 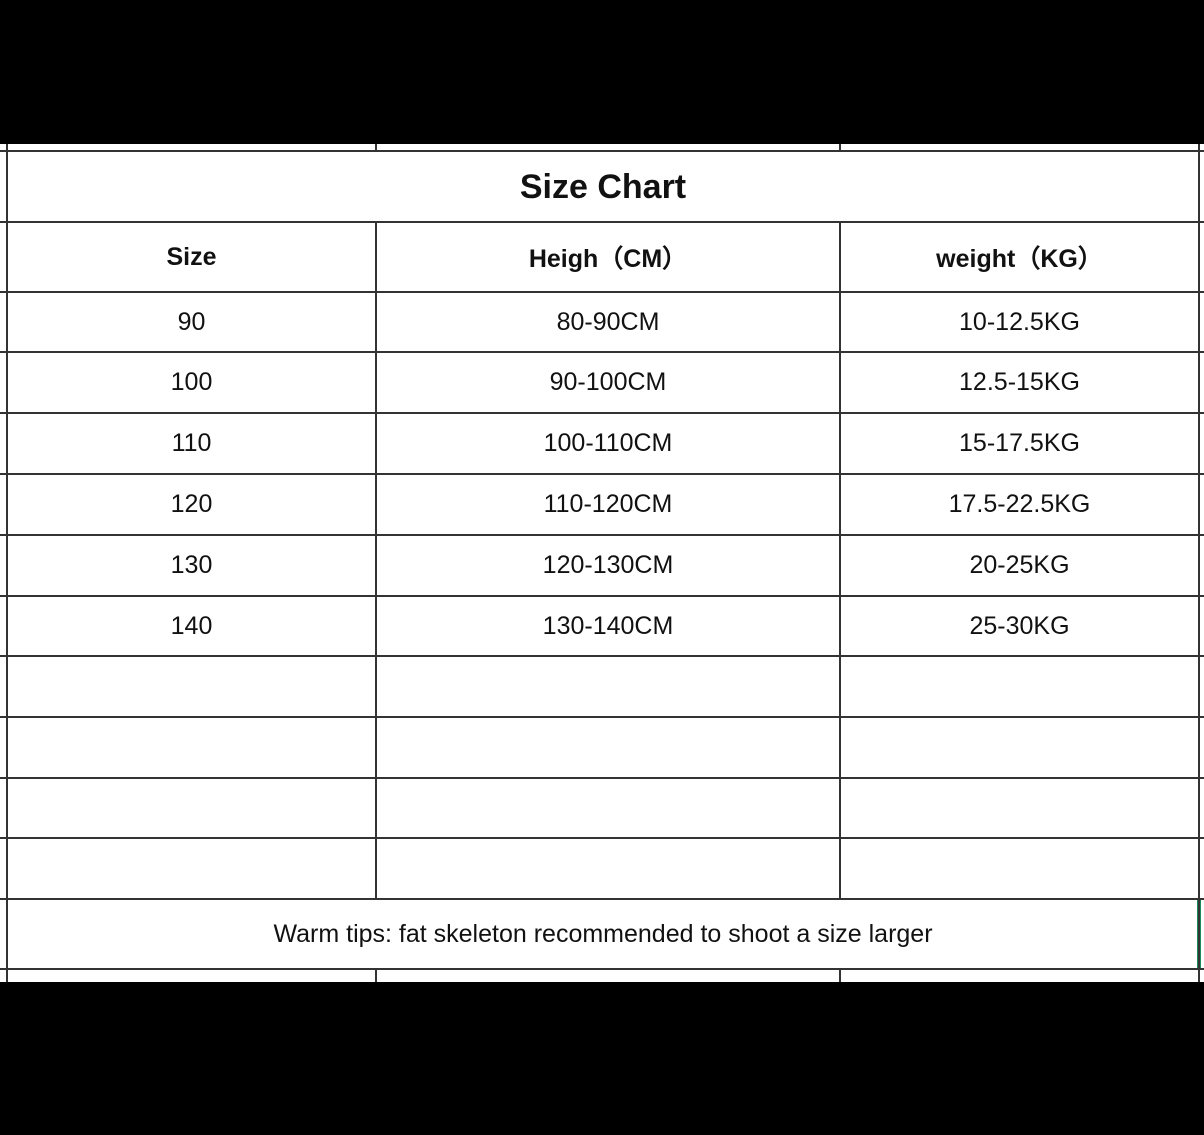 What do you see at coordinates (191, 625) in the screenshot?
I see `table-cell: 140` at bounding box center [191, 625].